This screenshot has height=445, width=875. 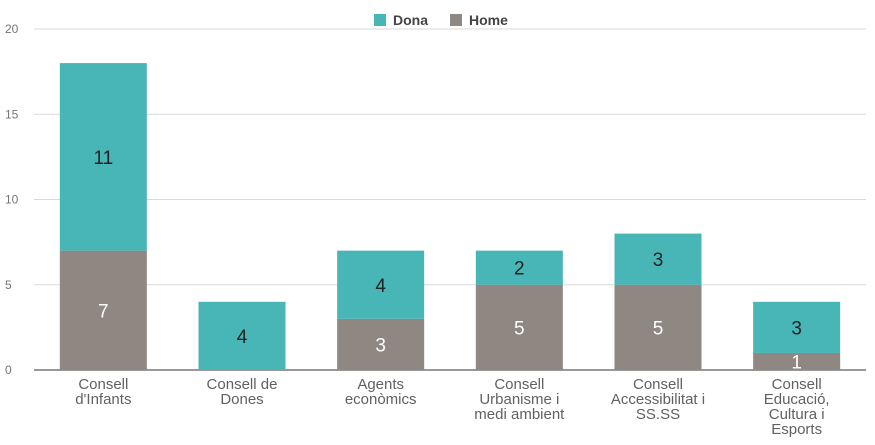 I want to click on y-tick-label: 0, so click(x=8, y=370).